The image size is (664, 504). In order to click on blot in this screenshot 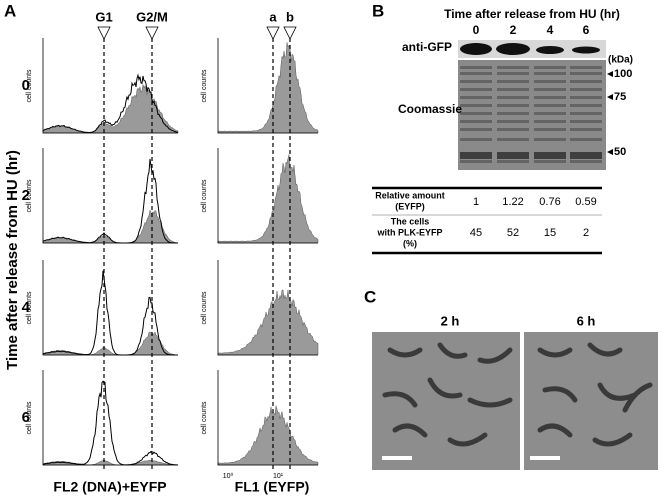, I will do `click(532, 49)`.